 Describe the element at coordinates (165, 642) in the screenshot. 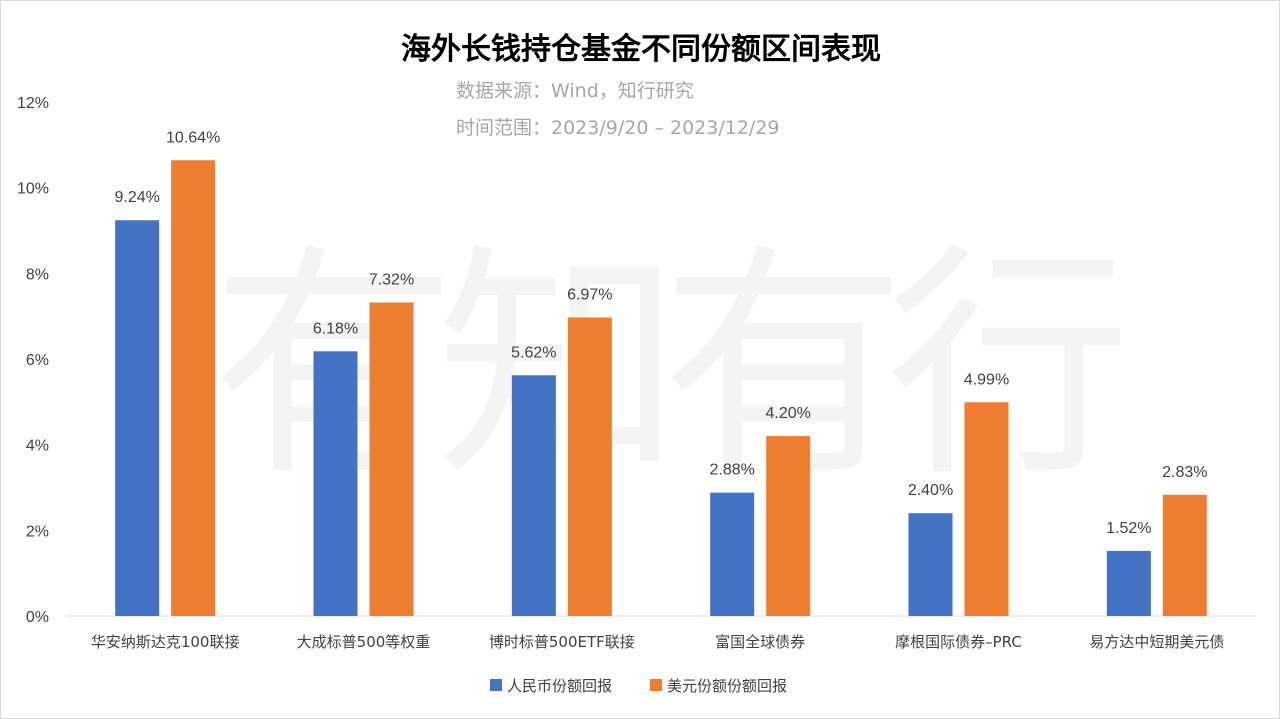

I see `x-category-label: 华安纳斯达克100联接` at that location.